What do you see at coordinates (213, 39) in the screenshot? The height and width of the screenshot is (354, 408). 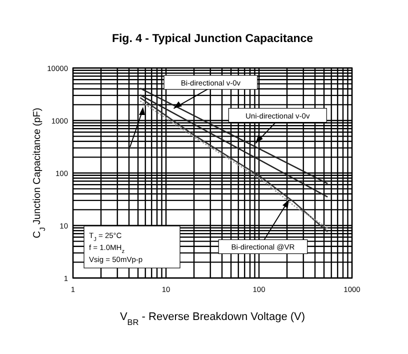 I see `chart-title: Fig. 4 - Typical Junction Capacitance` at bounding box center [213, 39].